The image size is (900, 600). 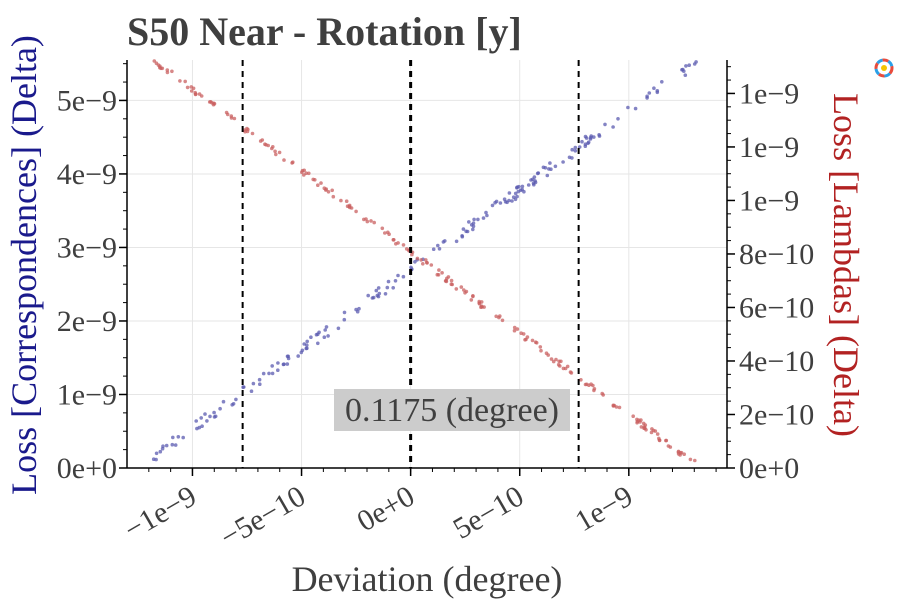 I want to click on x-tick-label: 5e−10, so click(x=489, y=512).